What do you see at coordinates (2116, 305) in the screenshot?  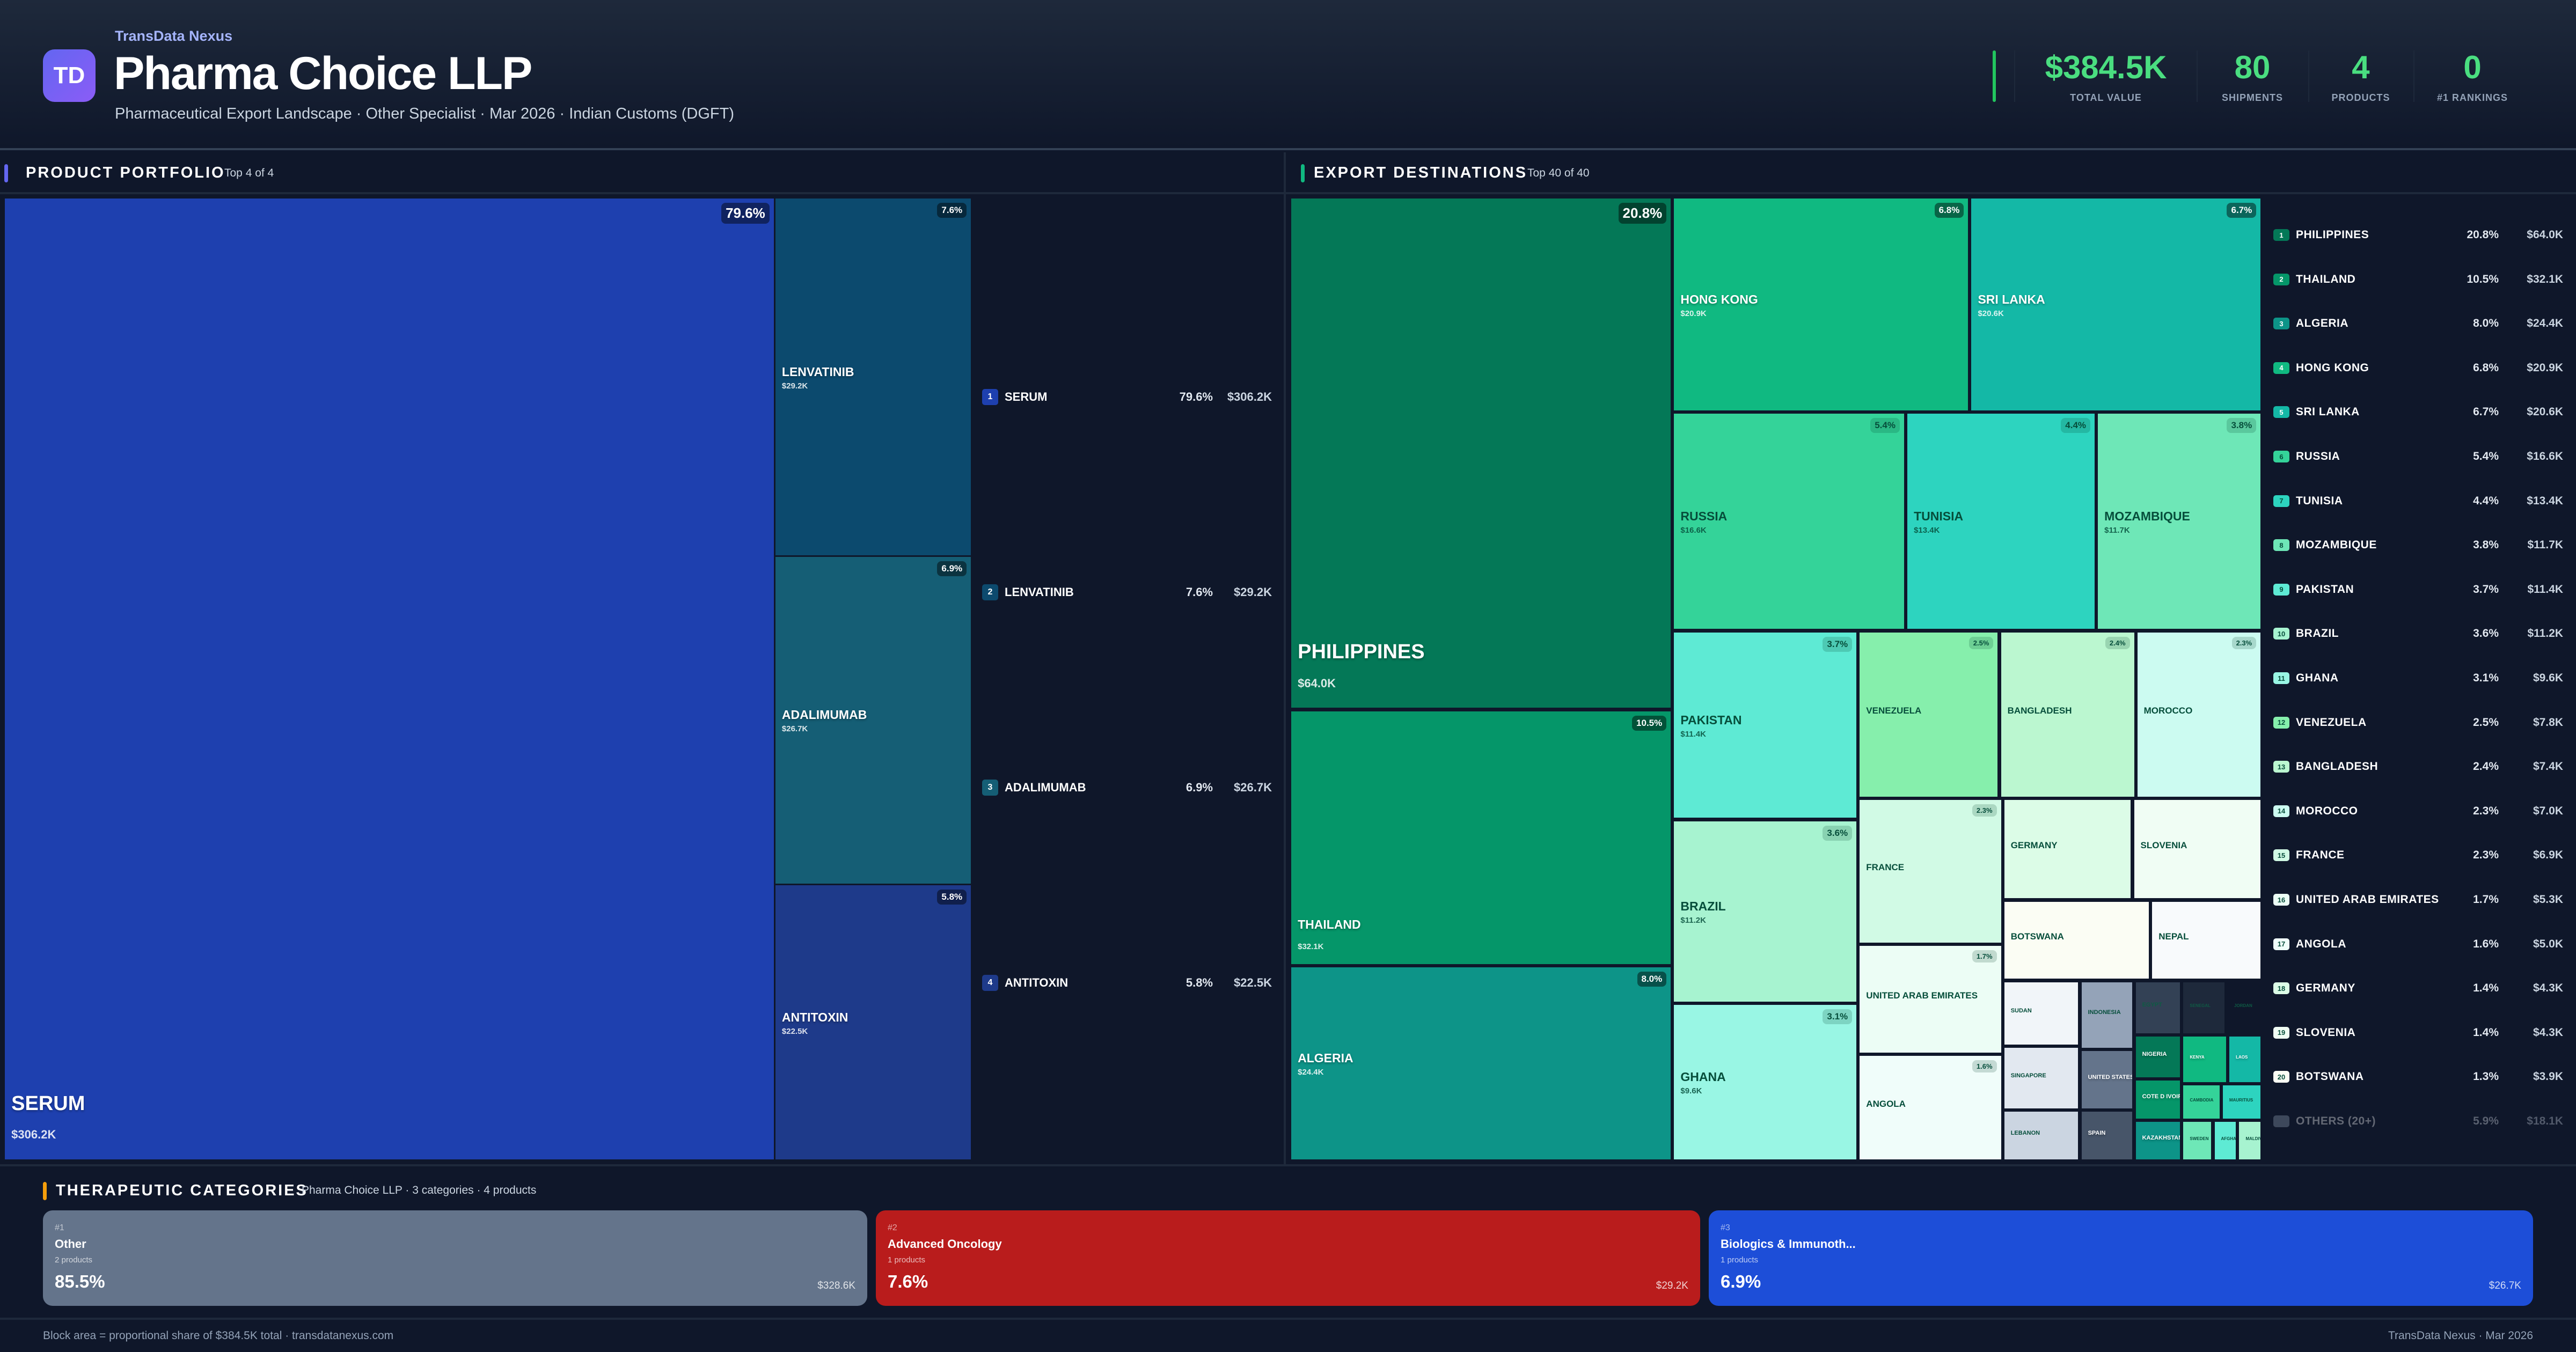 I see `treemap-cell: SRI LANKA $20.6K 6.7%` at bounding box center [2116, 305].